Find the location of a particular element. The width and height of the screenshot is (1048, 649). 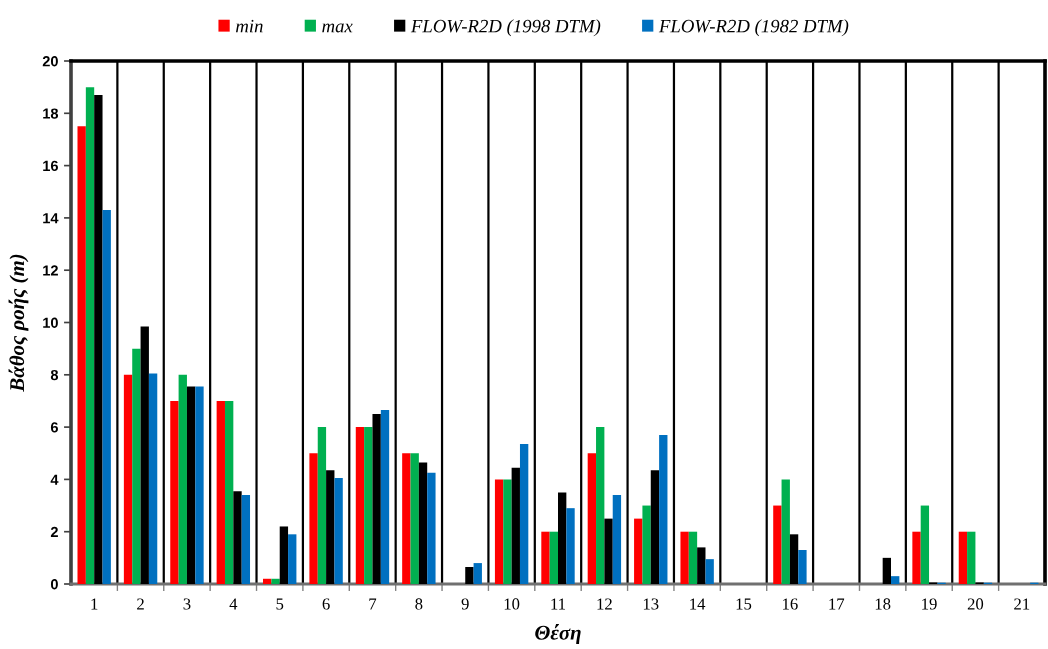

x-tick-label: 13 is located at coordinates (651, 604).